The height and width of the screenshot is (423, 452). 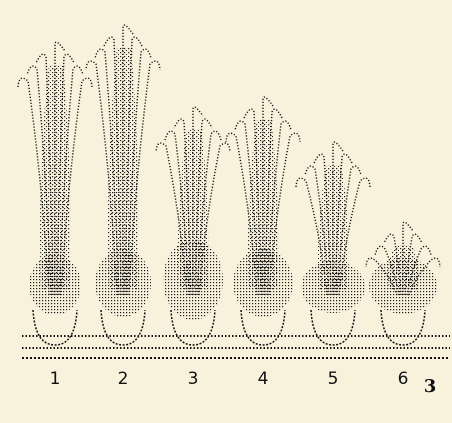 I want to click on plant-label: 1, so click(x=55, y=379).